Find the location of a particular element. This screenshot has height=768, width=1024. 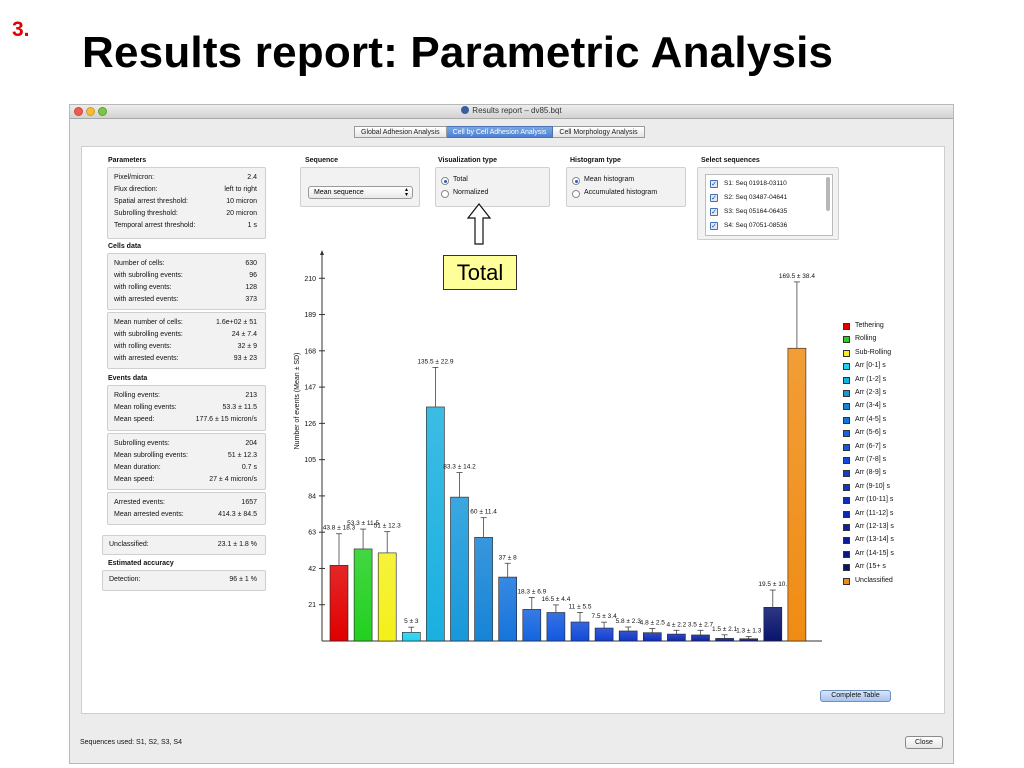

legend-label: Arr (1-2] s is located at coordinates (871, 379).